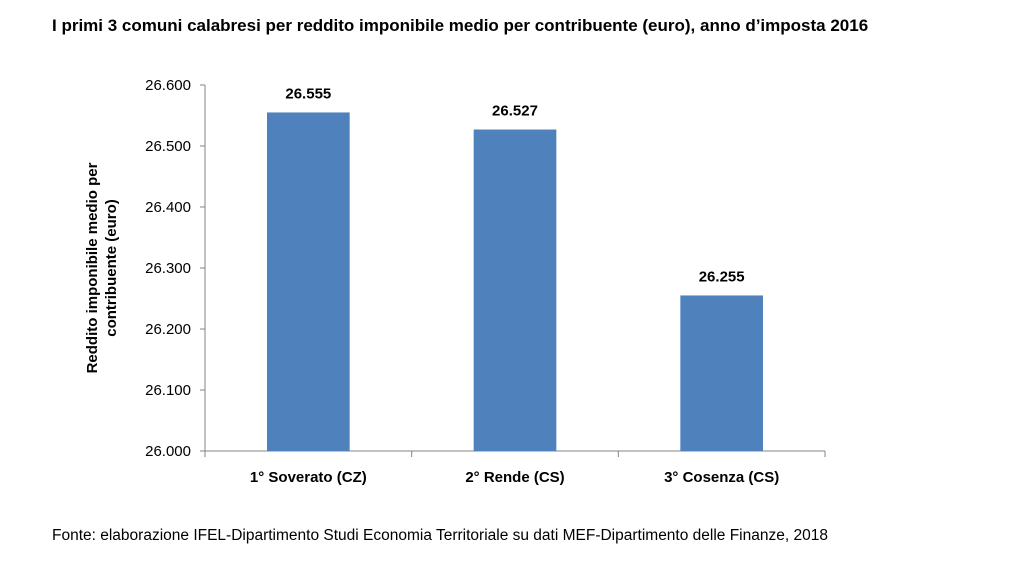 The height and width of the screenshot is (567, 1024). What do you see at coordinates (168, 85) in the screenshot?
I see `y-tick-label: 26.600` at bounding box center [168, 85].